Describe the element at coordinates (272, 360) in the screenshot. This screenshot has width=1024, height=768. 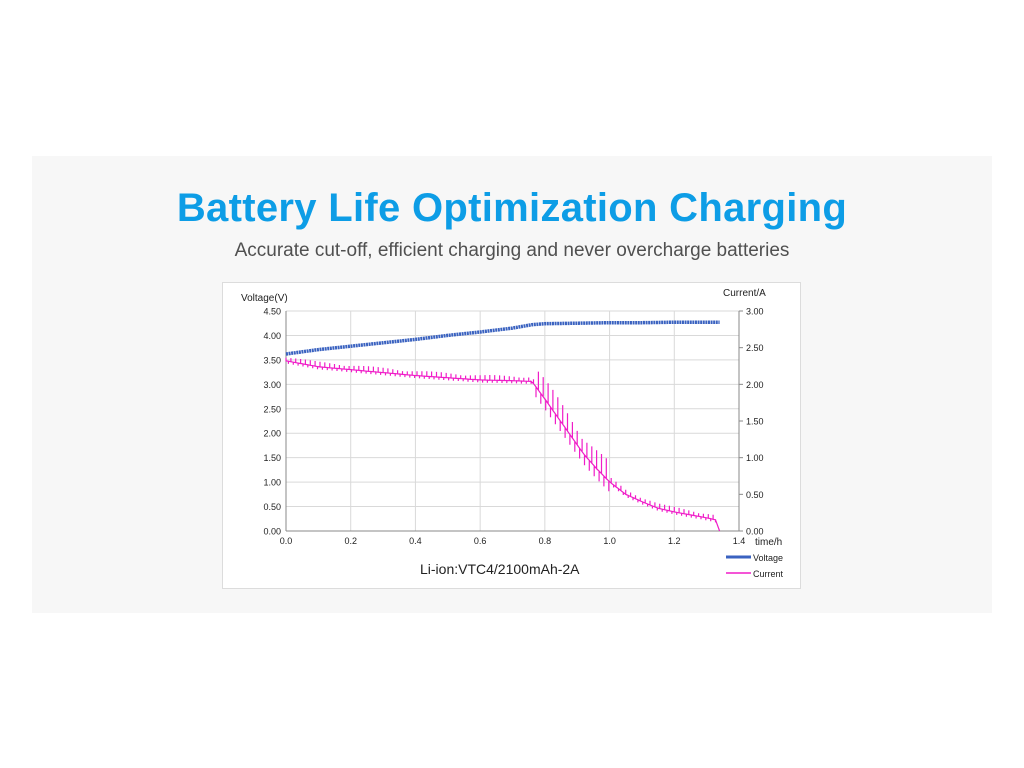
I see `y-tick-label: 3.50` at that location.